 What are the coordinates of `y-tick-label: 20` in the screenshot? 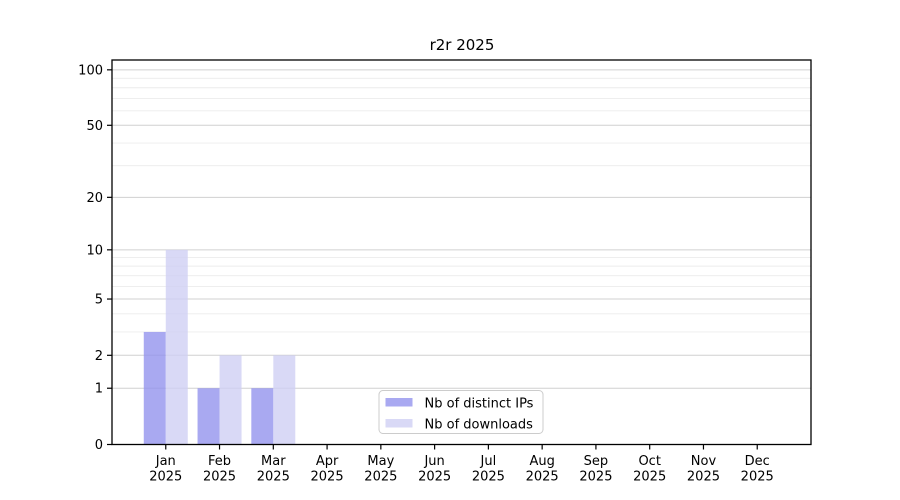 It's located at (94, 198).